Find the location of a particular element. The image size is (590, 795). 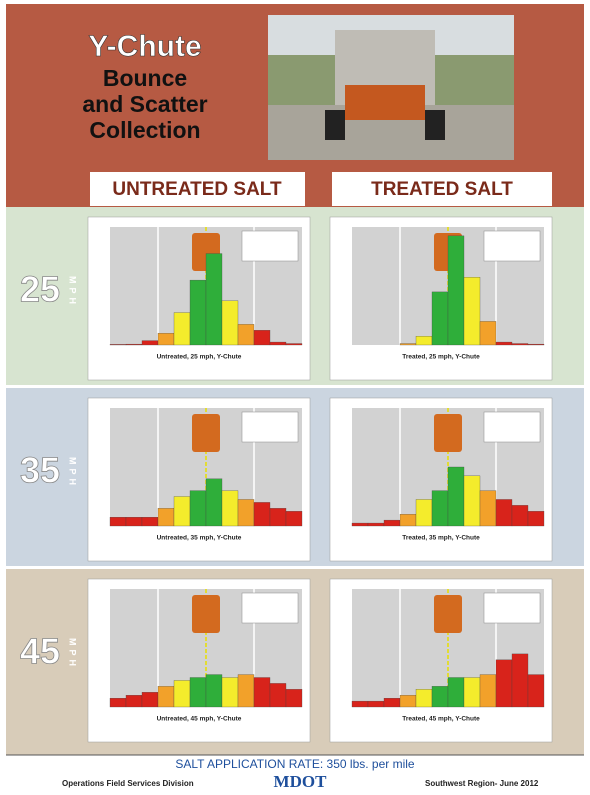

footer-left: Operations Field Services Division is located at coordinates (128, 783).